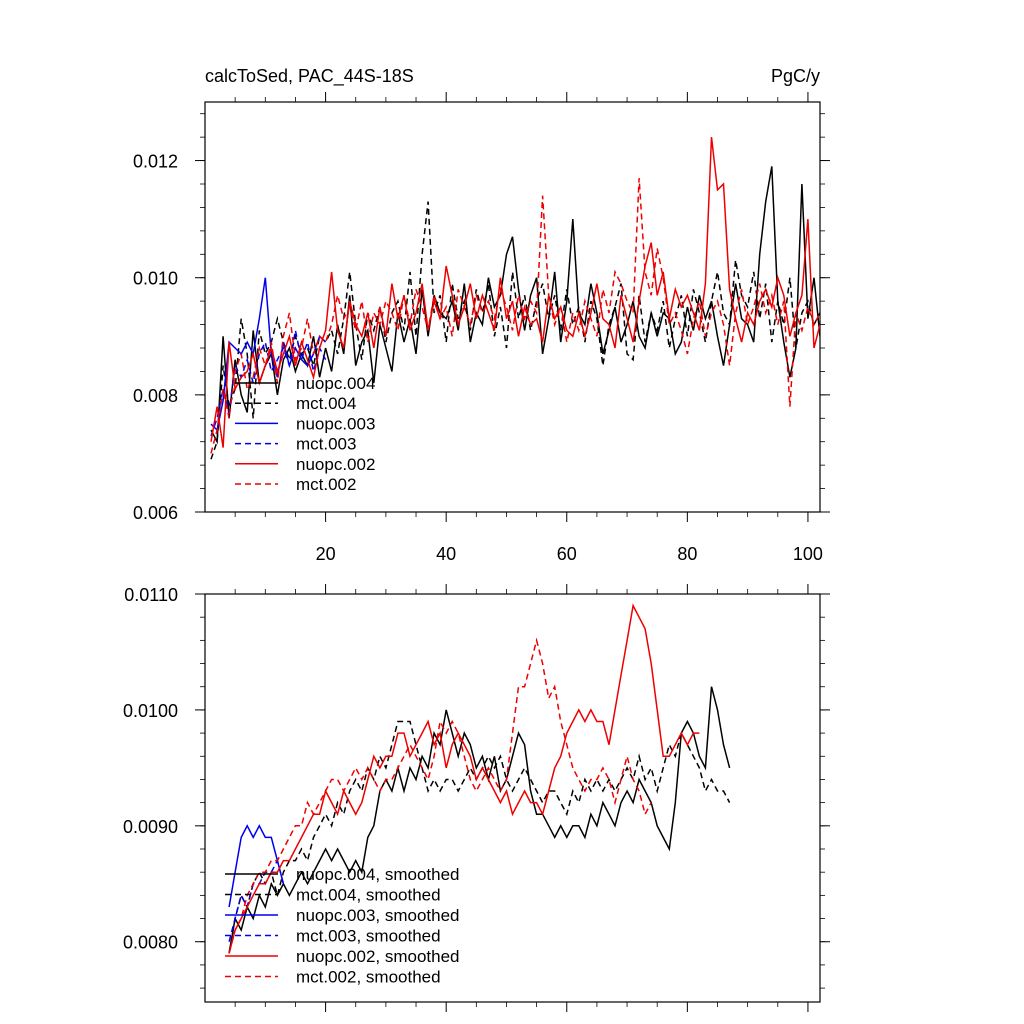 This screenshot has width=1024, height=1024. Describe the element at coordinates (326, 403) in the screenshot. I see `legend-label: mct.004` at that location.